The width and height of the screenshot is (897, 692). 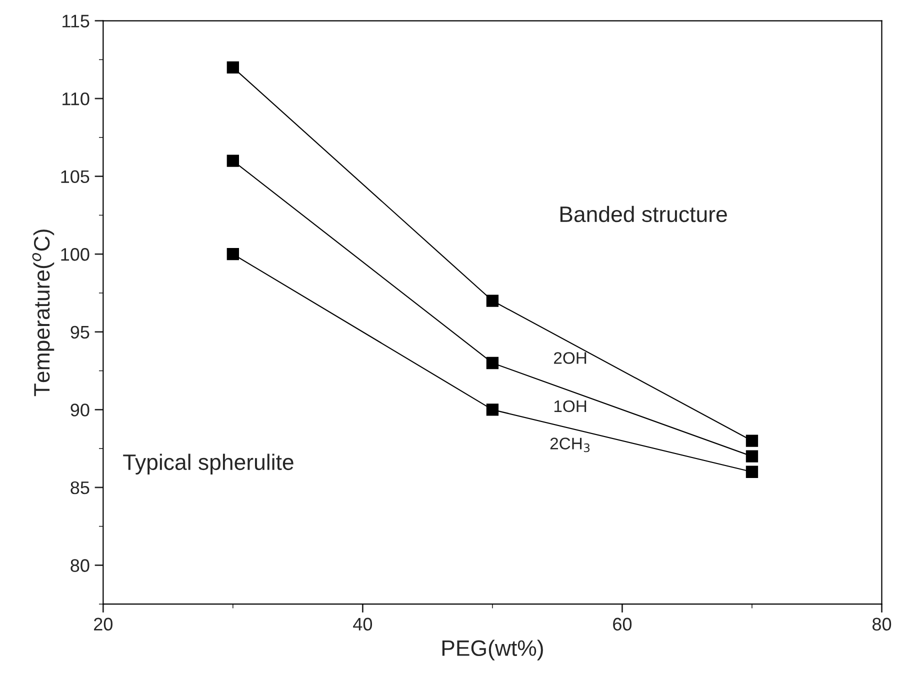 I want to click on x-tick-label: 80, so click(x=882, y=624).